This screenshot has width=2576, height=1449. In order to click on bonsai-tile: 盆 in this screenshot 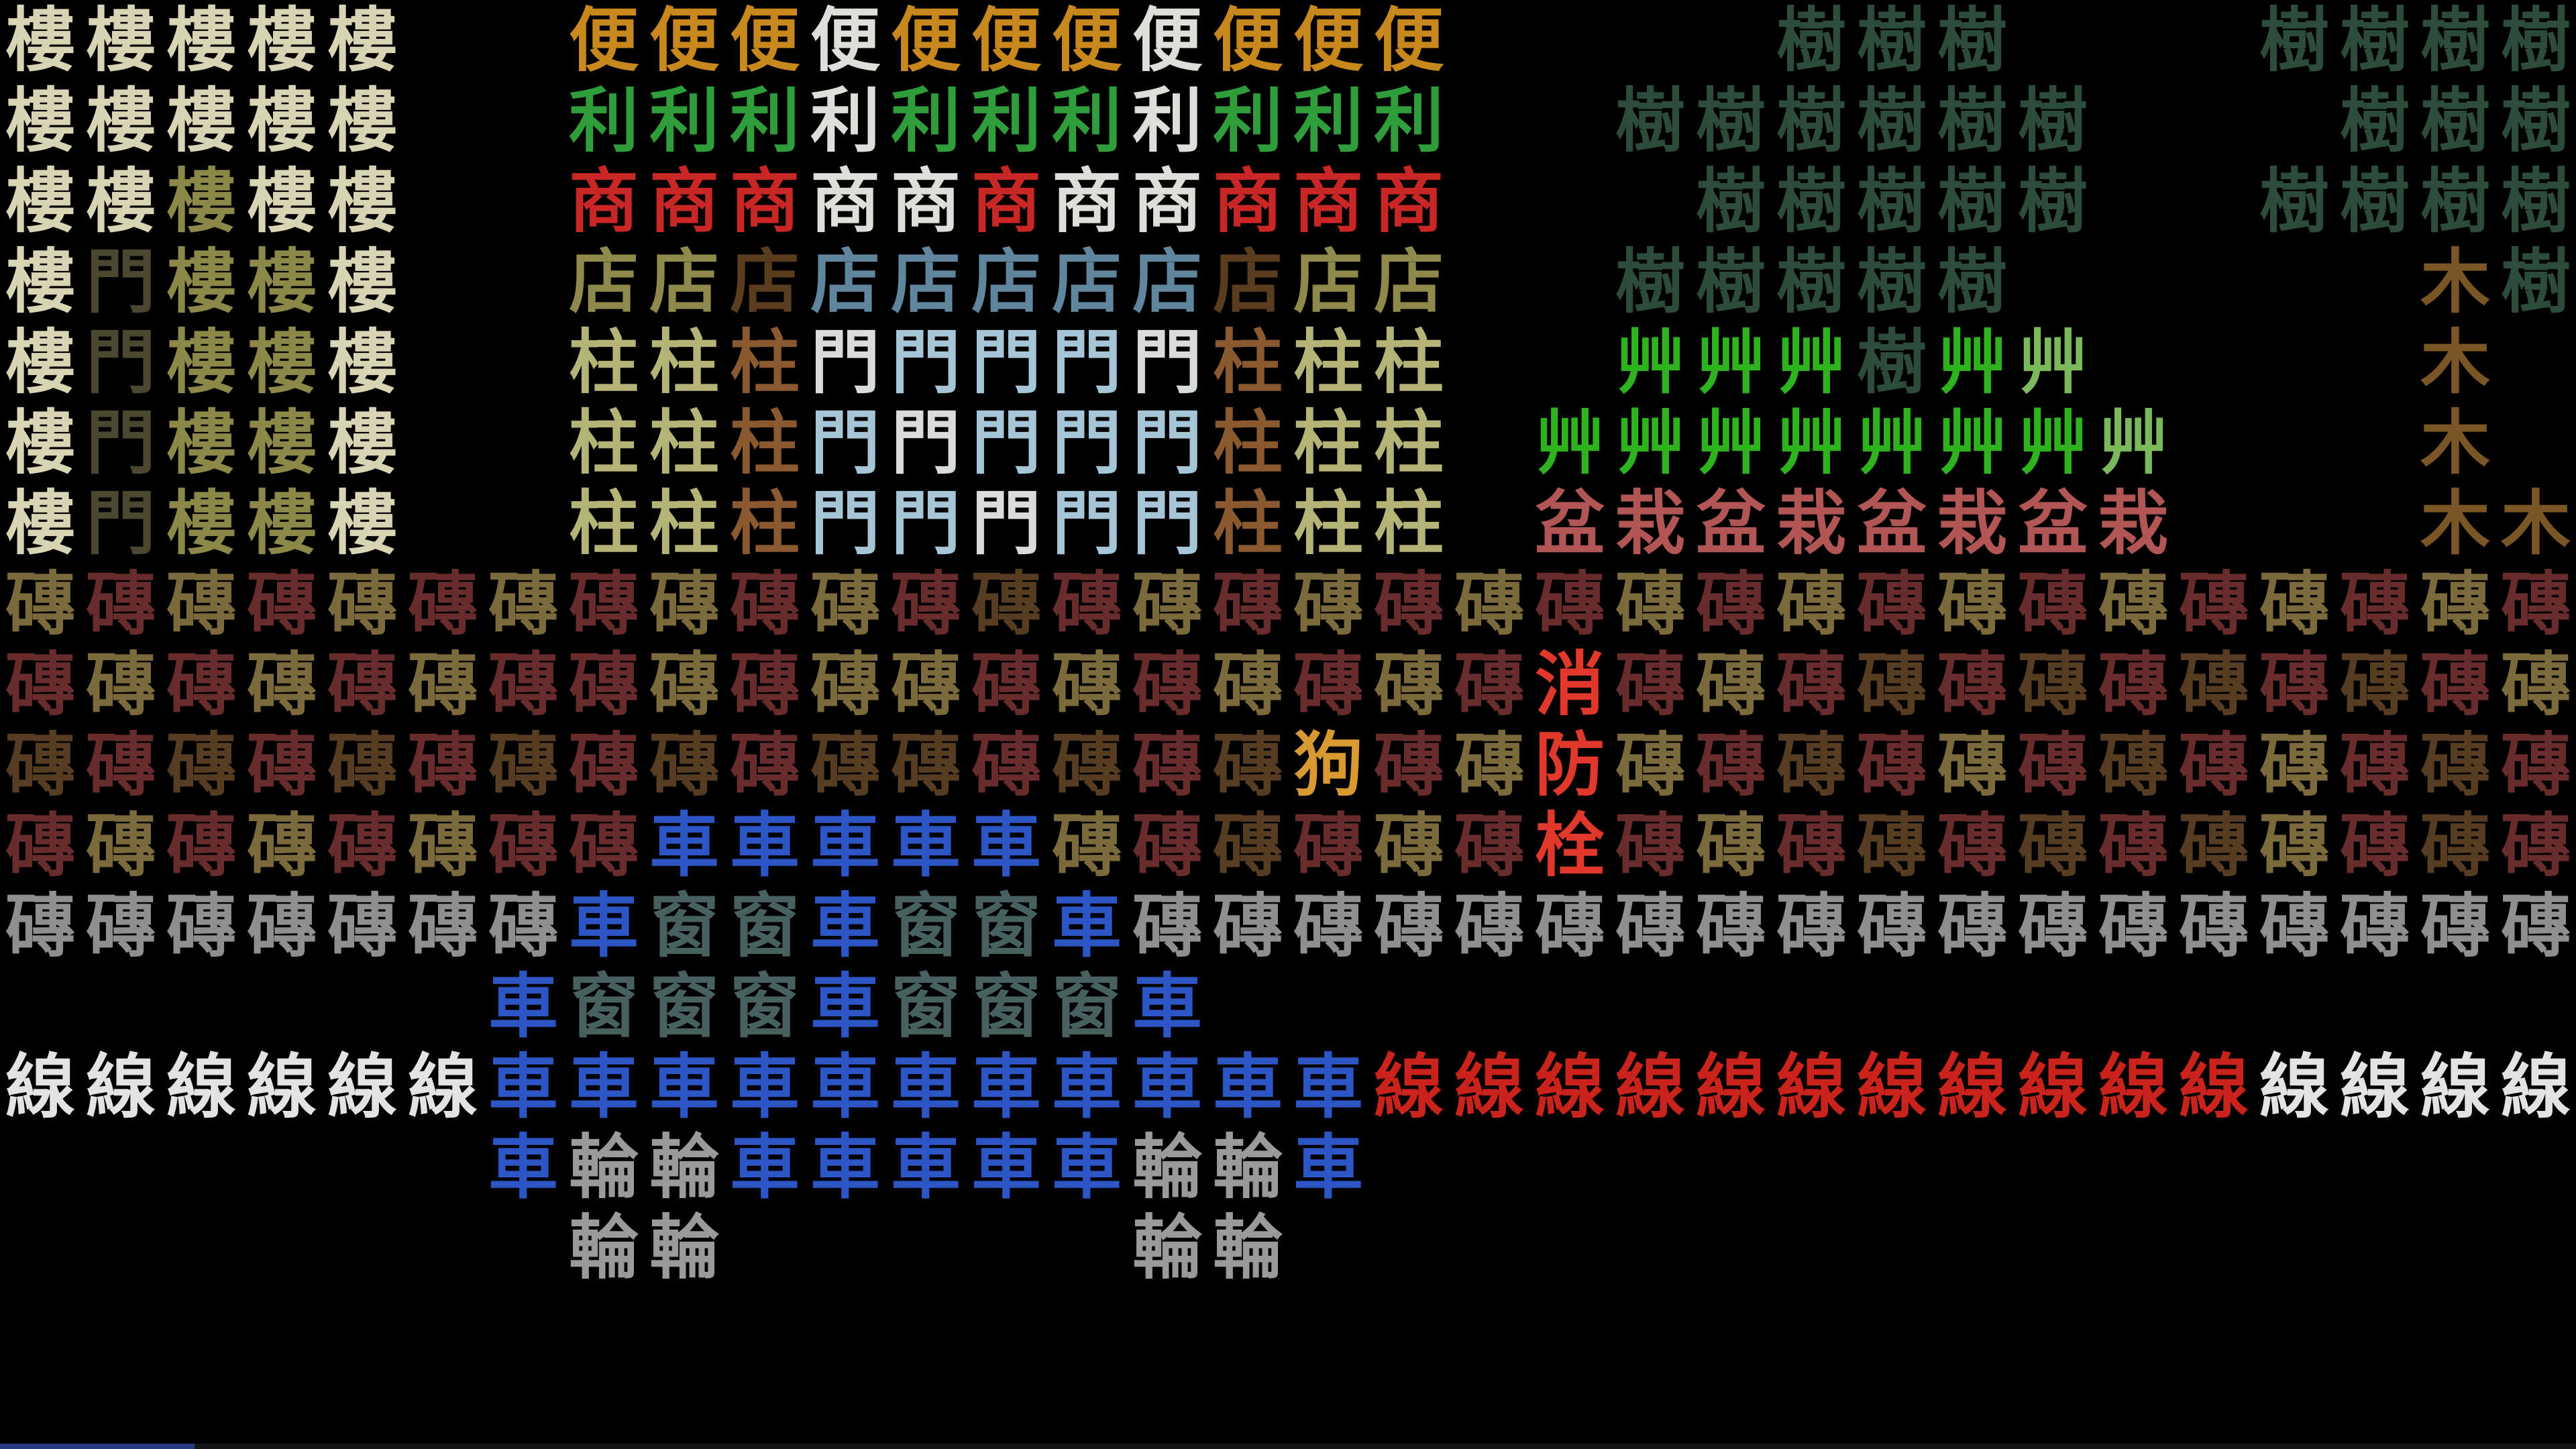, I will do `click(1730, 523)`.